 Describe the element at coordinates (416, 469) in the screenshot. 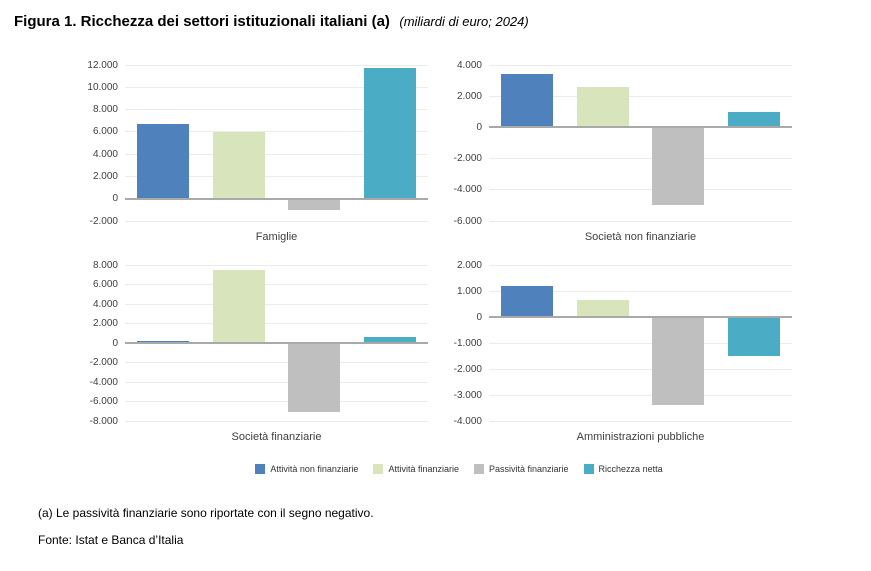

I see `legend-item-attivit-finanziarie: Attività finanziarie` at that location.